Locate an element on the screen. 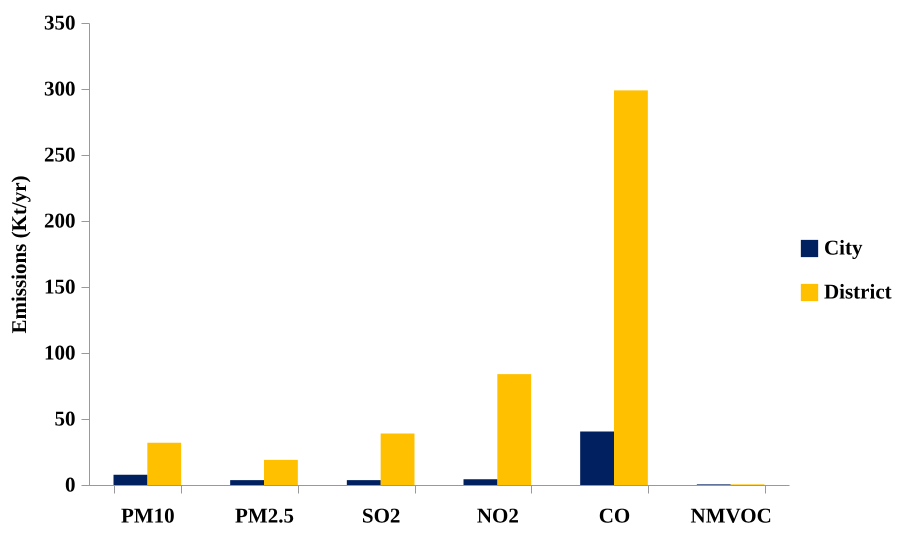 This screenshot has width=924, height=546. y-tick-label: 0 is located at coordinates (70, 484).